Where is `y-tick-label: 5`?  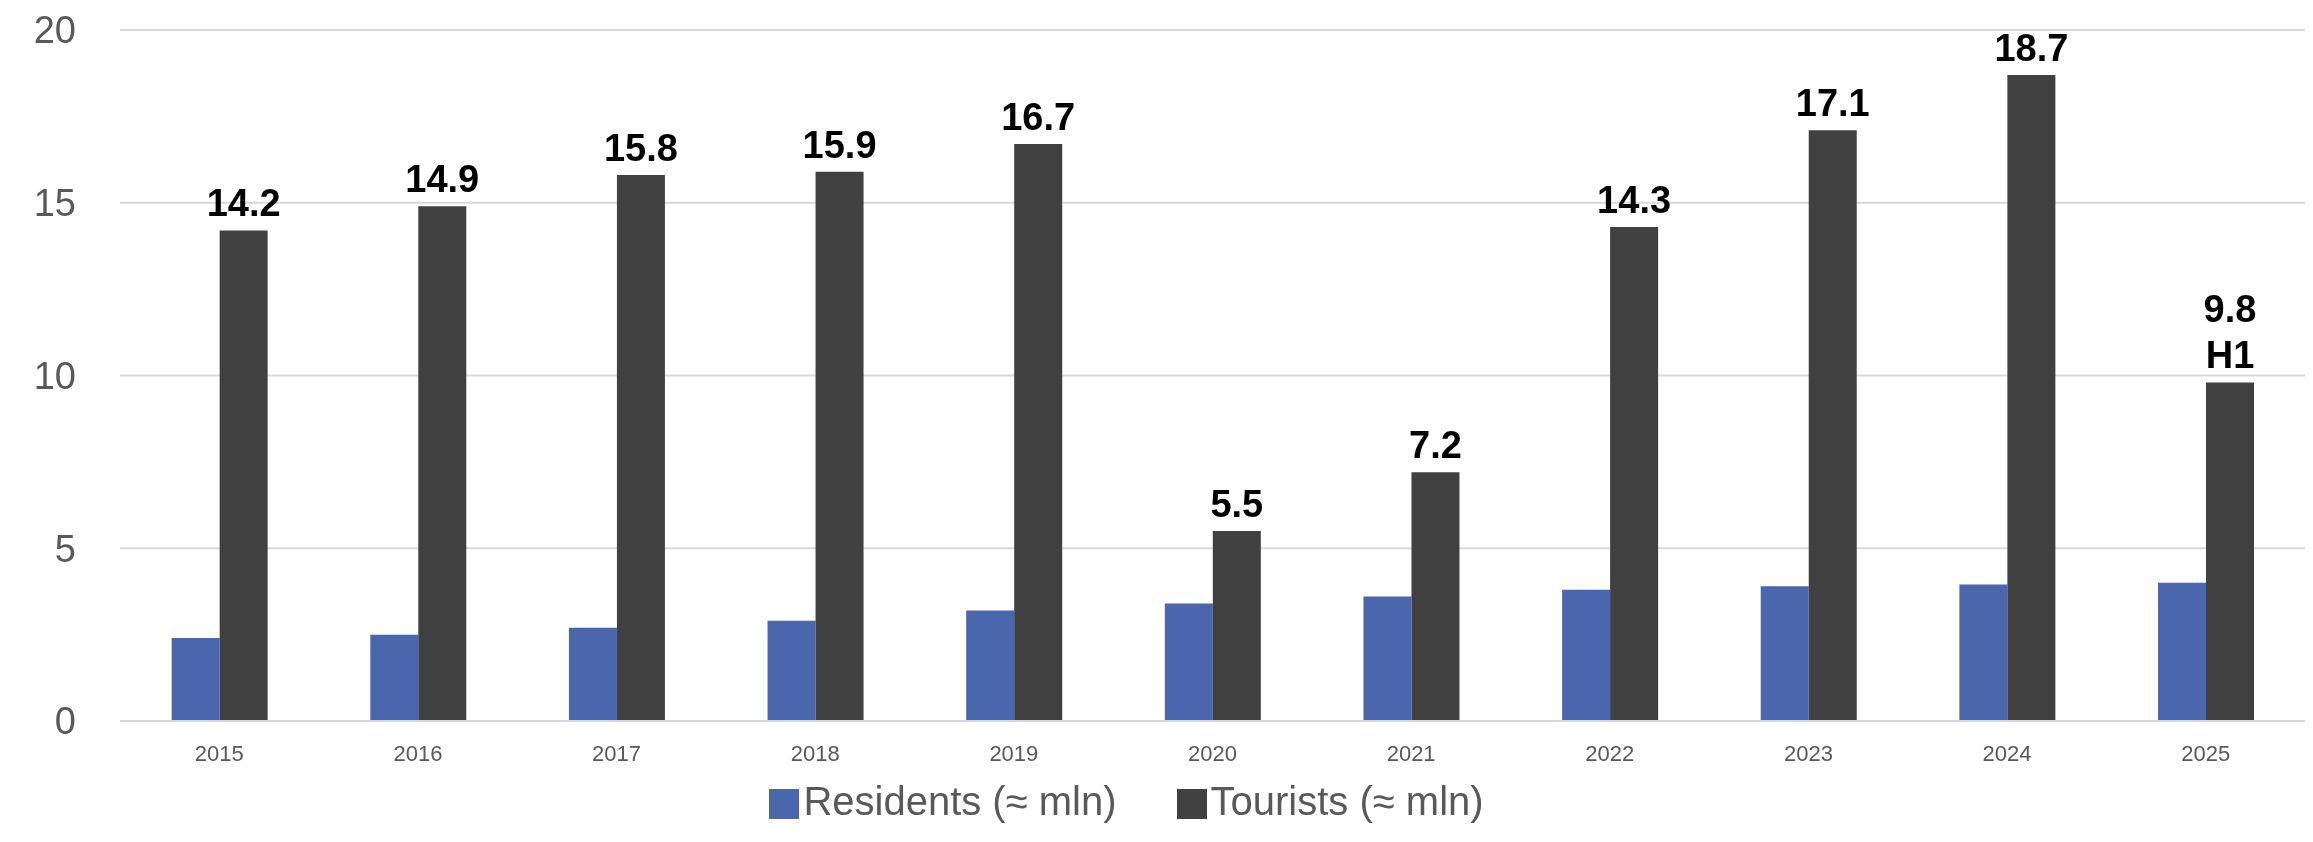 y-tick-label: 5 is located at coordinates (65, 548).